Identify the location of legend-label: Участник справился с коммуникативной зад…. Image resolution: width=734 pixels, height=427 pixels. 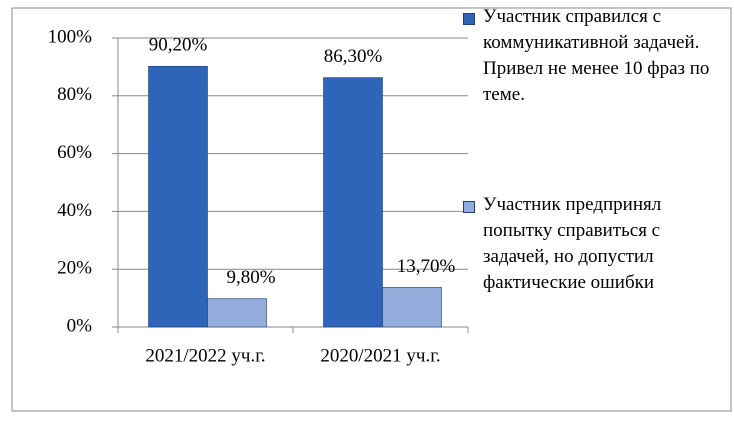
(596, 55).